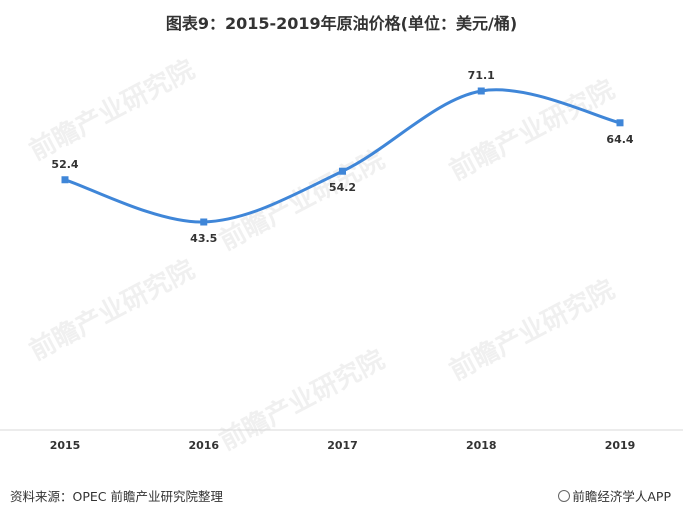 This screenshot has height=516, width=683. Describe the element at coordinates (341, 496) in the screenshot. I see `footer: 资料来源：OPEC 前瞻产业研究院整理 前瞻经济学人APP` at that location.